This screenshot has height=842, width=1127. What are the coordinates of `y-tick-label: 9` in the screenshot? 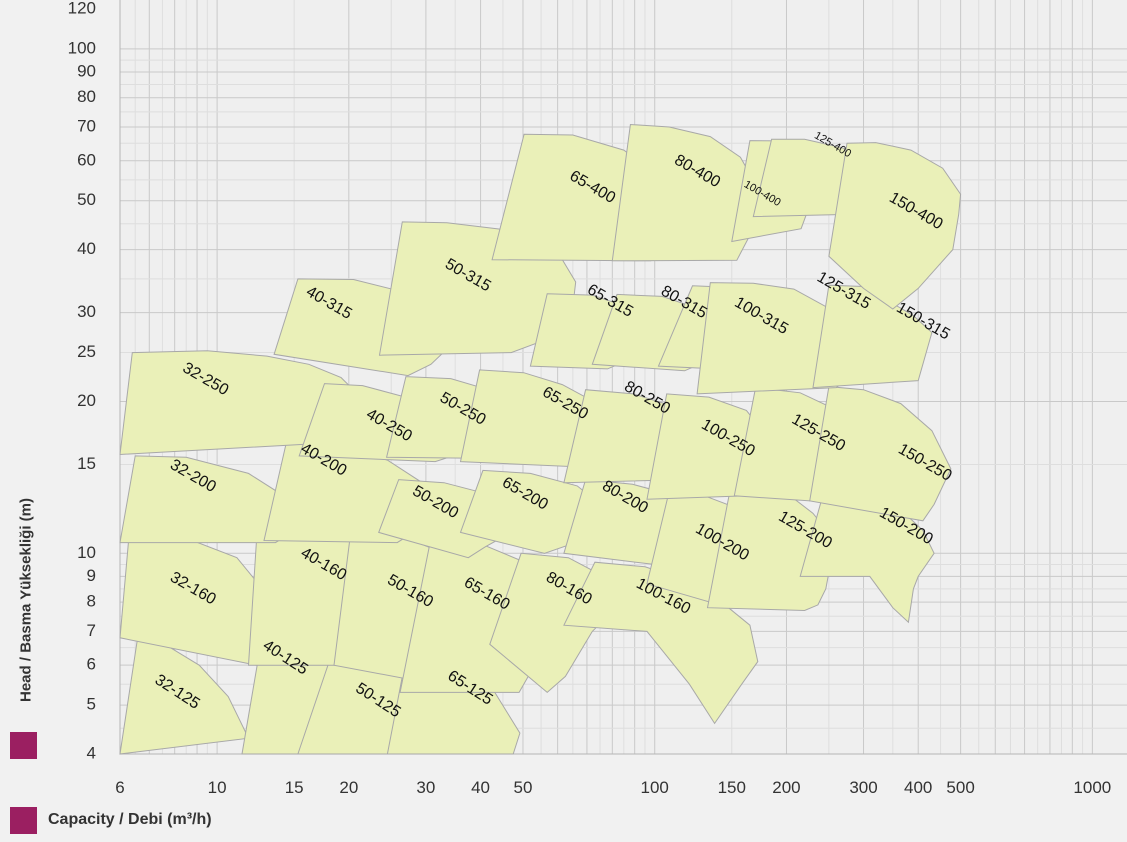 It's located at (91, 575).